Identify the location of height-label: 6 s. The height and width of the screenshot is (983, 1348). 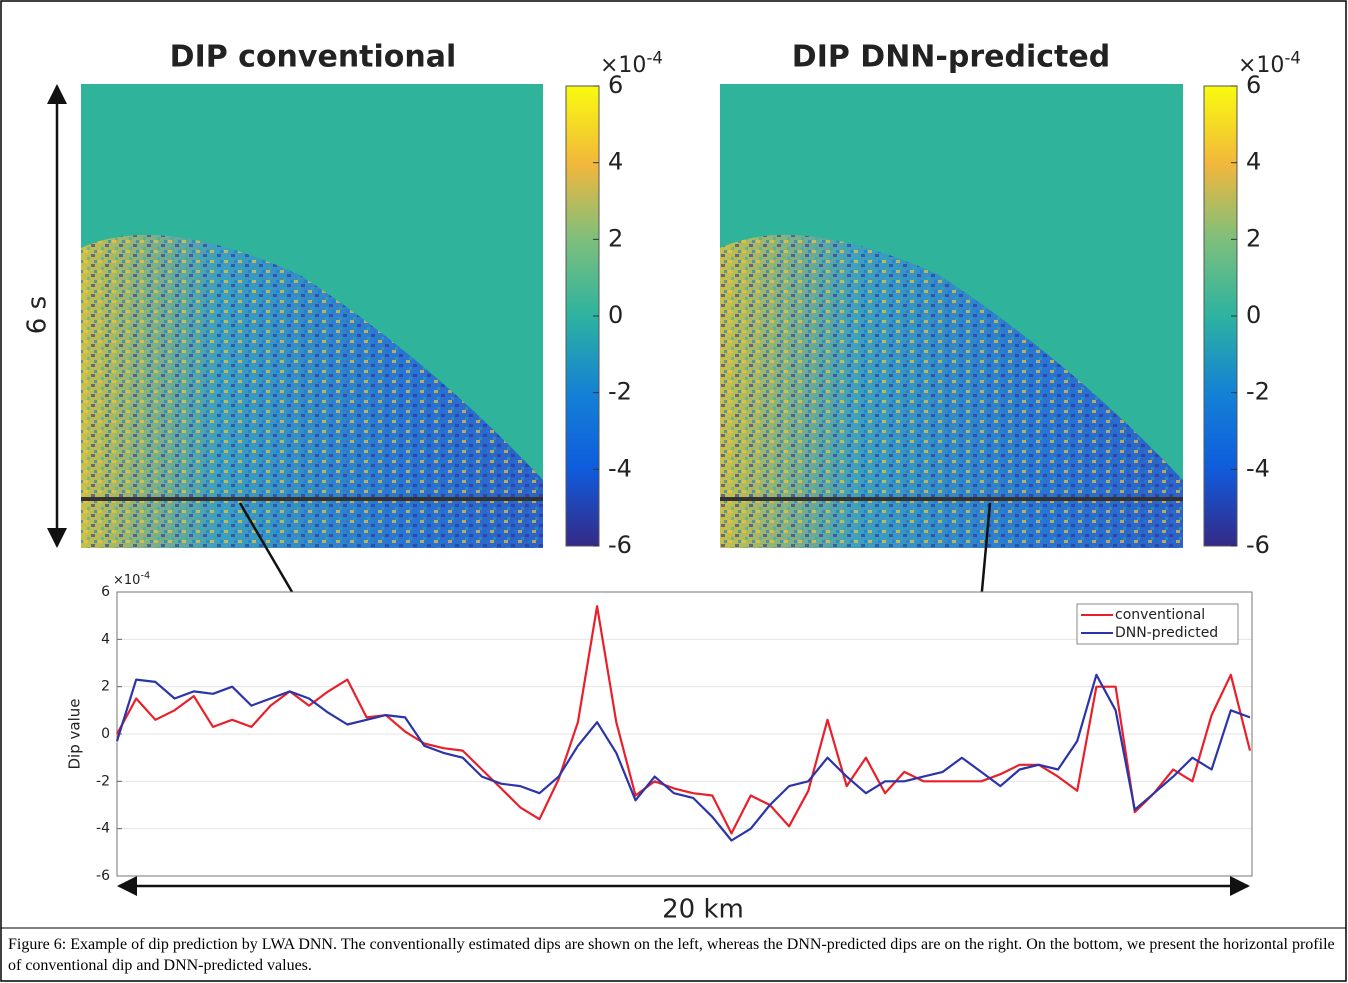
(38, 315).